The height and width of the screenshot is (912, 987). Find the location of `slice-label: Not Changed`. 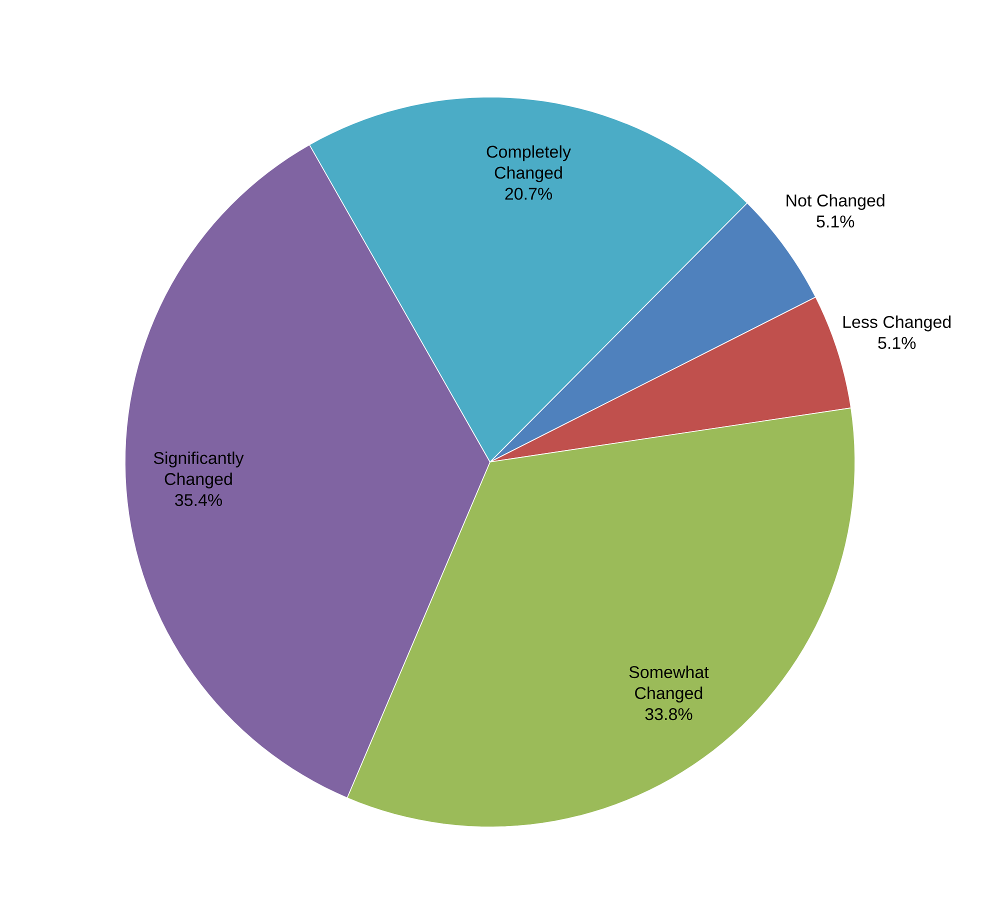

slice-label: Not Changed is located at coordinates (835, 202).